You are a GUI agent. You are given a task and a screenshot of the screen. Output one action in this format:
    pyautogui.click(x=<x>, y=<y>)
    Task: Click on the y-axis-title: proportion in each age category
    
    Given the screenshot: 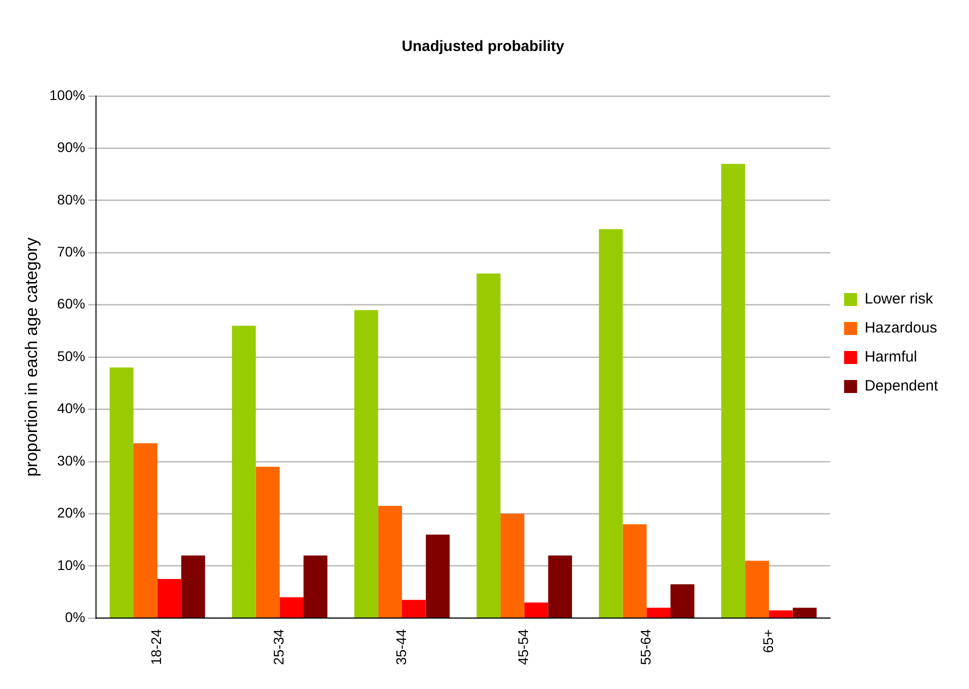 What is the action you would take?
    pyautogui.click(x=31, y=357)
    